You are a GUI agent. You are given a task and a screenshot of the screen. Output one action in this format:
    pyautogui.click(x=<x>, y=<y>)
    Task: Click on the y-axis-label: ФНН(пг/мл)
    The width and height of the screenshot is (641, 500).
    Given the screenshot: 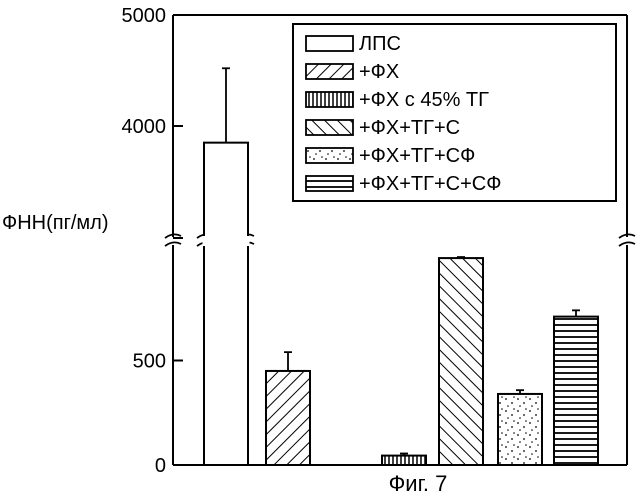 What is the action you would take?
    pyautogui.click(x=55, y=223)
    